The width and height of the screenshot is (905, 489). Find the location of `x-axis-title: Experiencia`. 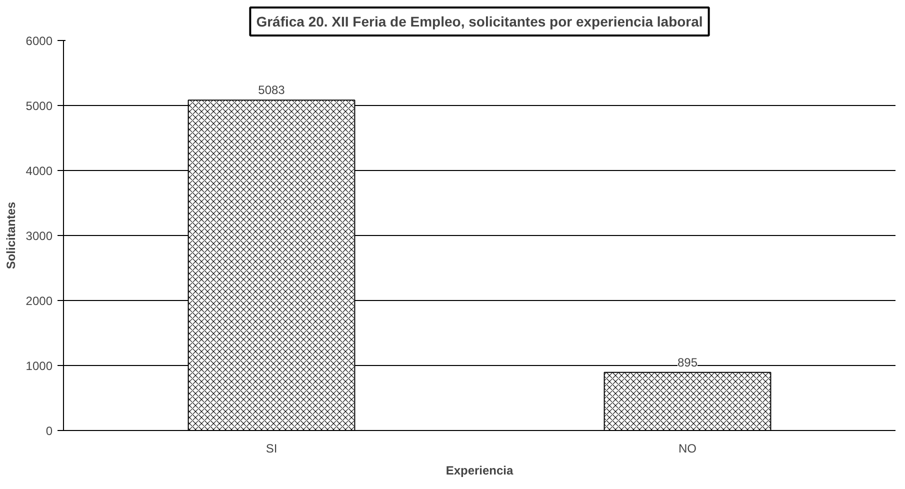

x-axis-title: Experiencia is located at coordinates (480, 471).